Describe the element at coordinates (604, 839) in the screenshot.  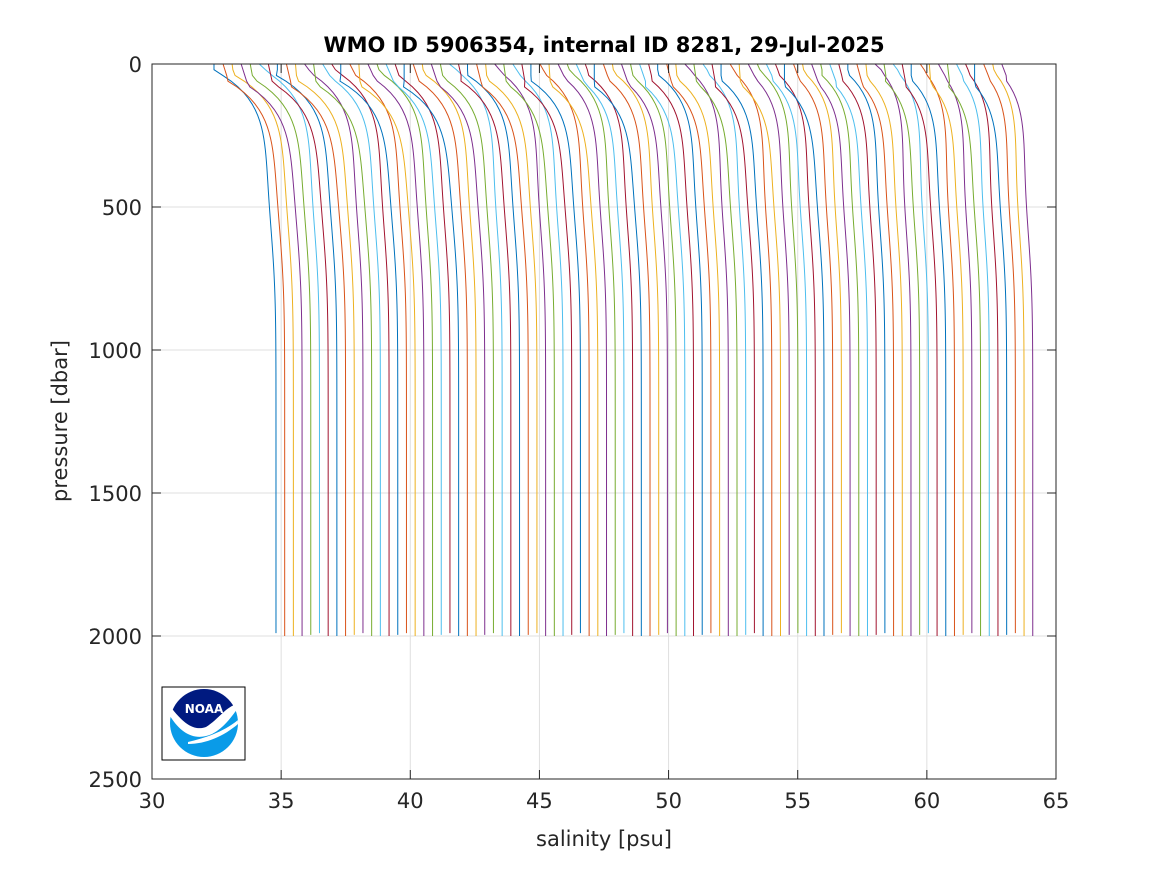
I see `x-axis-label: salinity [psu]` at that location.